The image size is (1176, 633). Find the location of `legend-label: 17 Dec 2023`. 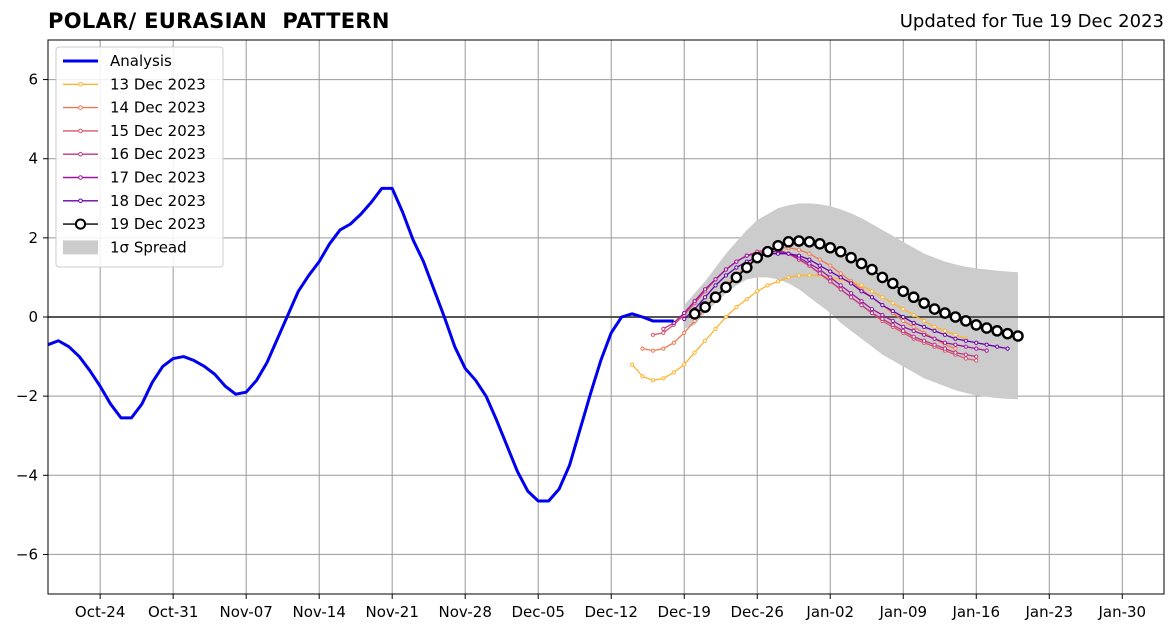

legend-label: 17 Dec 2023 is located at coordinates (158, 178).